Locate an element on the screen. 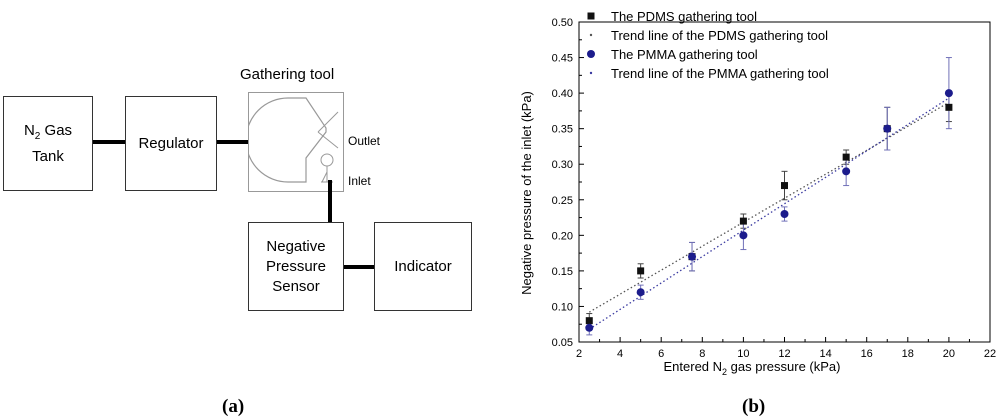 This screenshot has width=1000, height=420. x-tick-label-20: 20 is located at coordinates (949, 354).